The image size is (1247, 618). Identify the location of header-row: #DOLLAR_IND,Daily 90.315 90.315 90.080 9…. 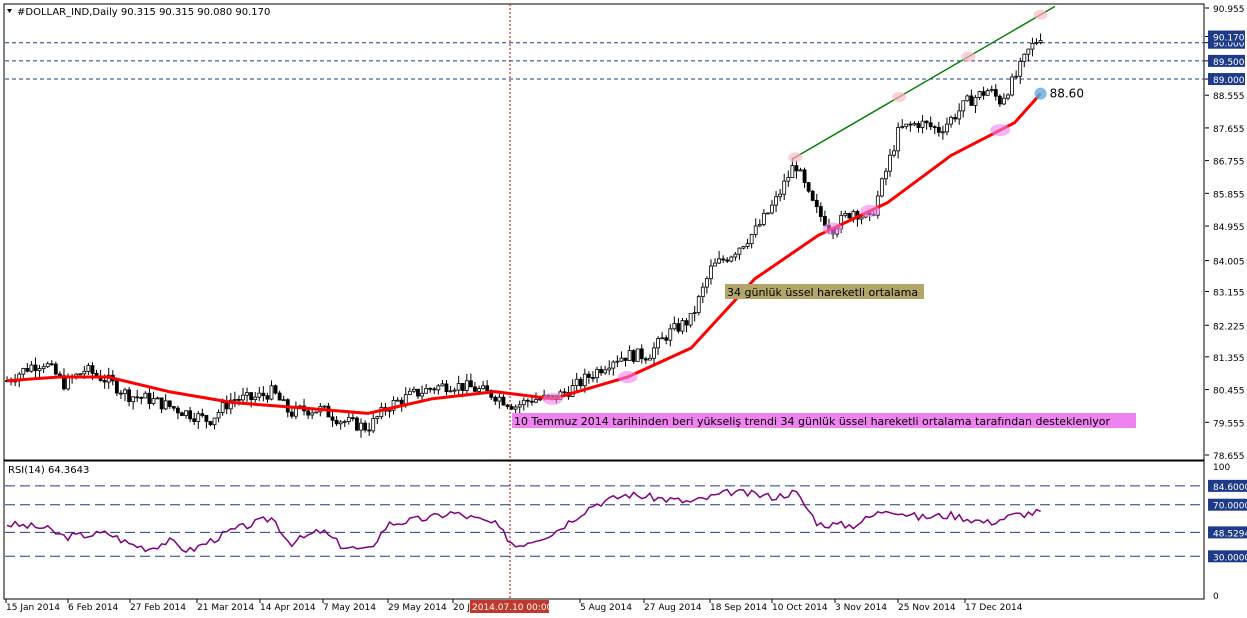
(138, 12).